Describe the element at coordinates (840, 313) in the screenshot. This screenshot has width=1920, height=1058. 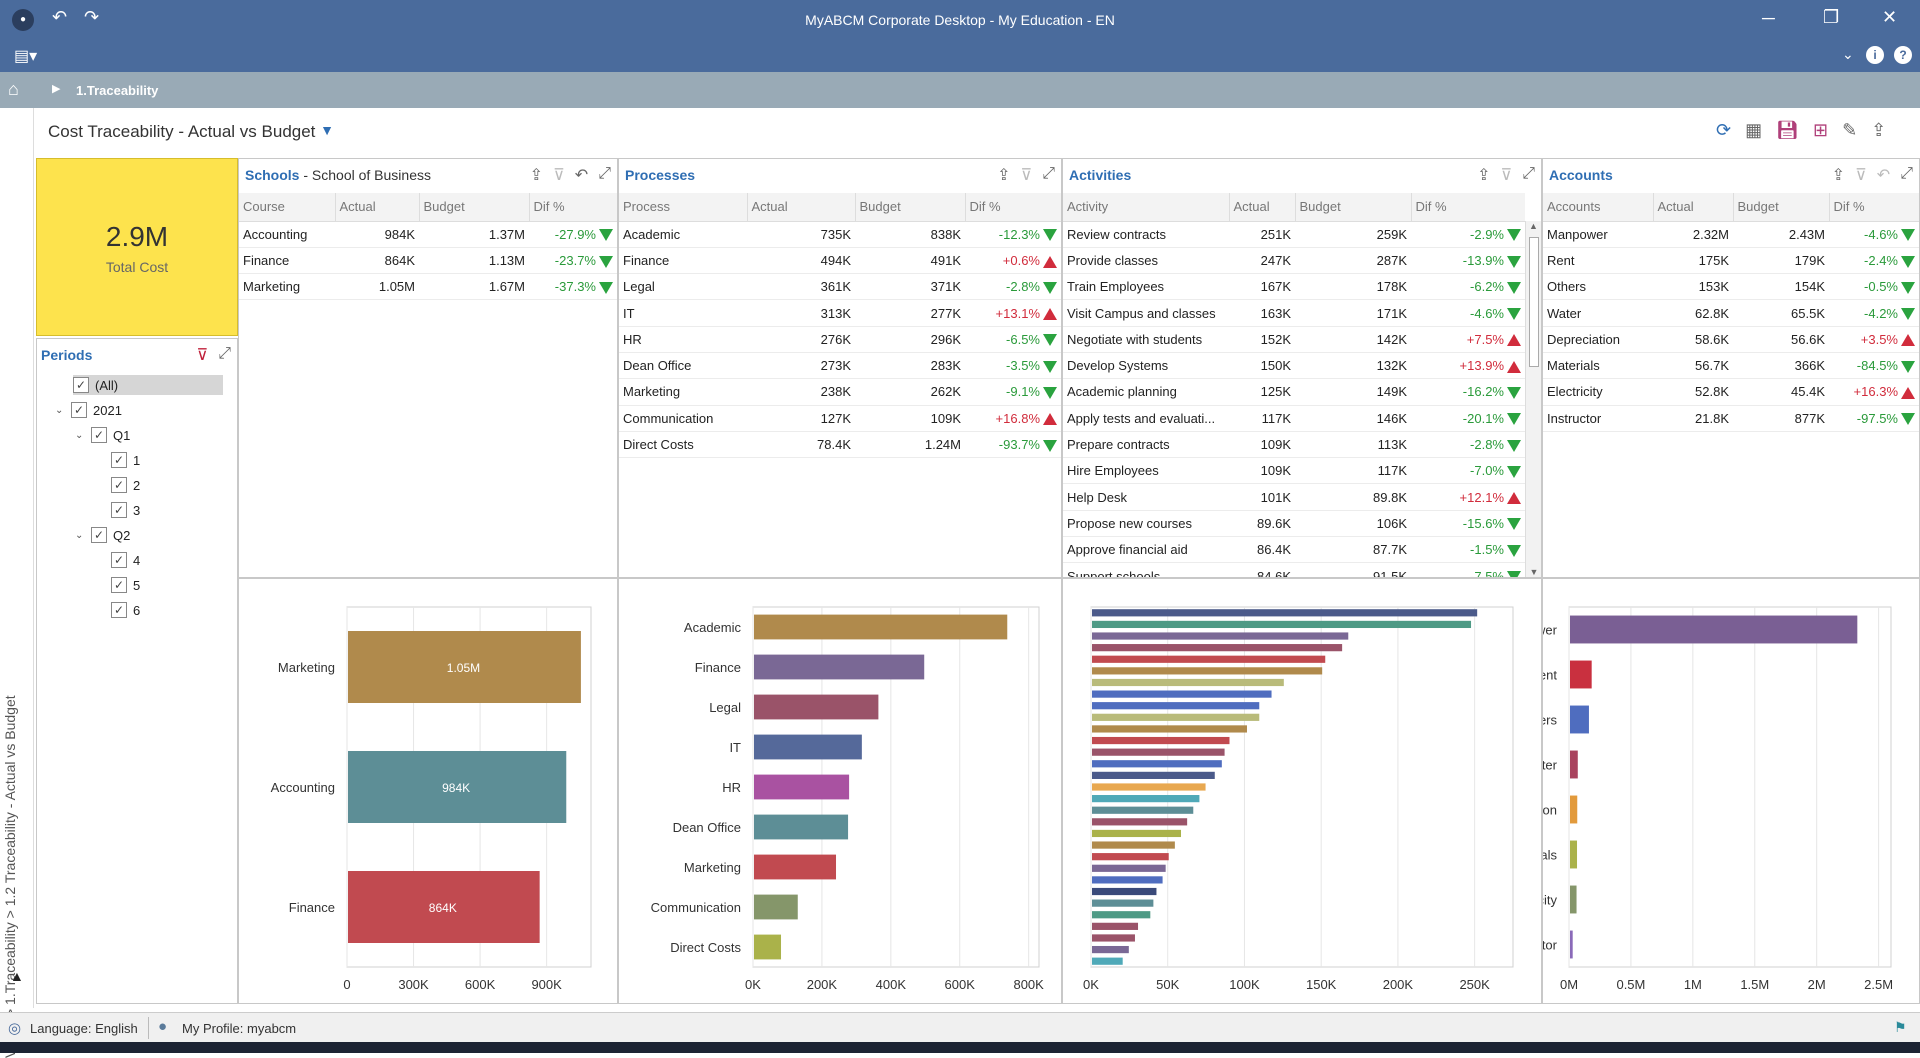
I see `table-row: IT 313K 277K +13.1%` at that location.